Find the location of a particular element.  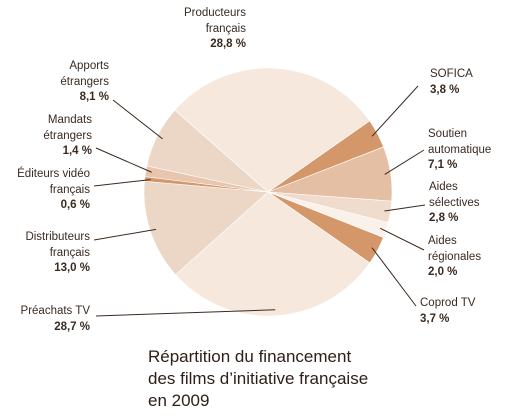

label-coprod-tv: Coprod TV 3,7 % is located at coordinates (448, 311).